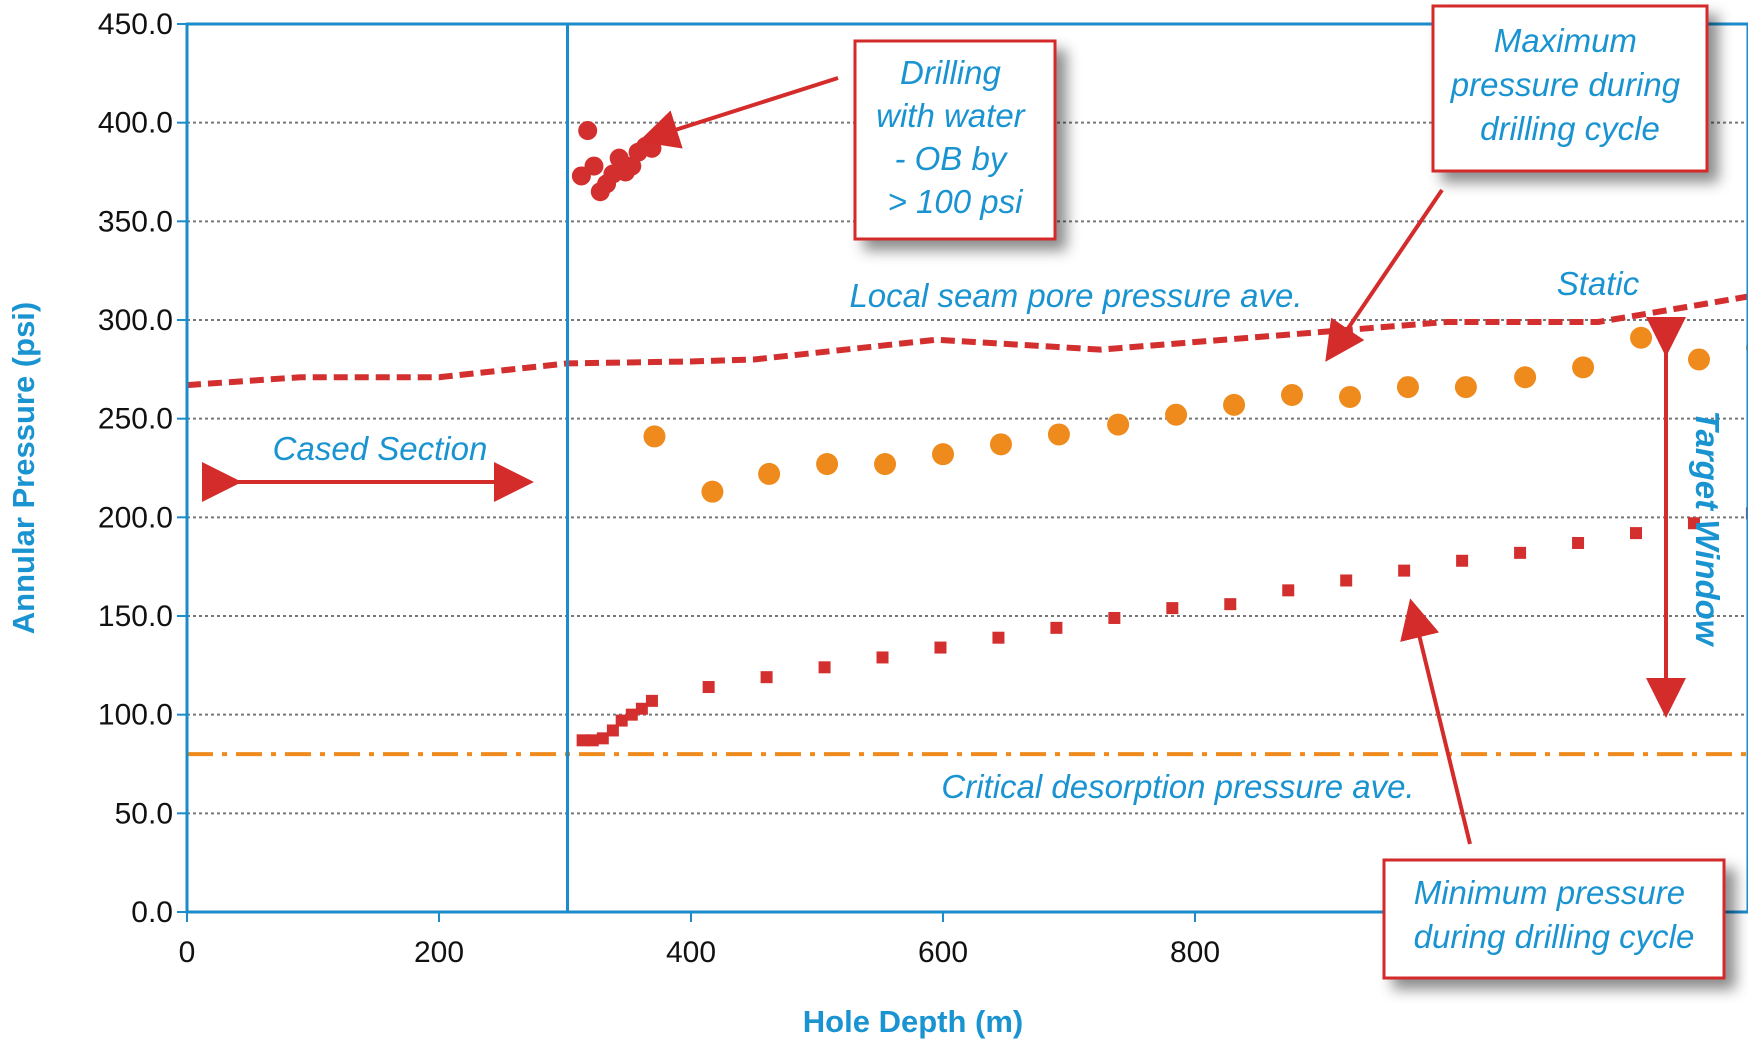 This screenshot has height=1042, width=1748. I want to click on critical-desorption-label: Critical desorption pressure ave., so click(1177, 786).